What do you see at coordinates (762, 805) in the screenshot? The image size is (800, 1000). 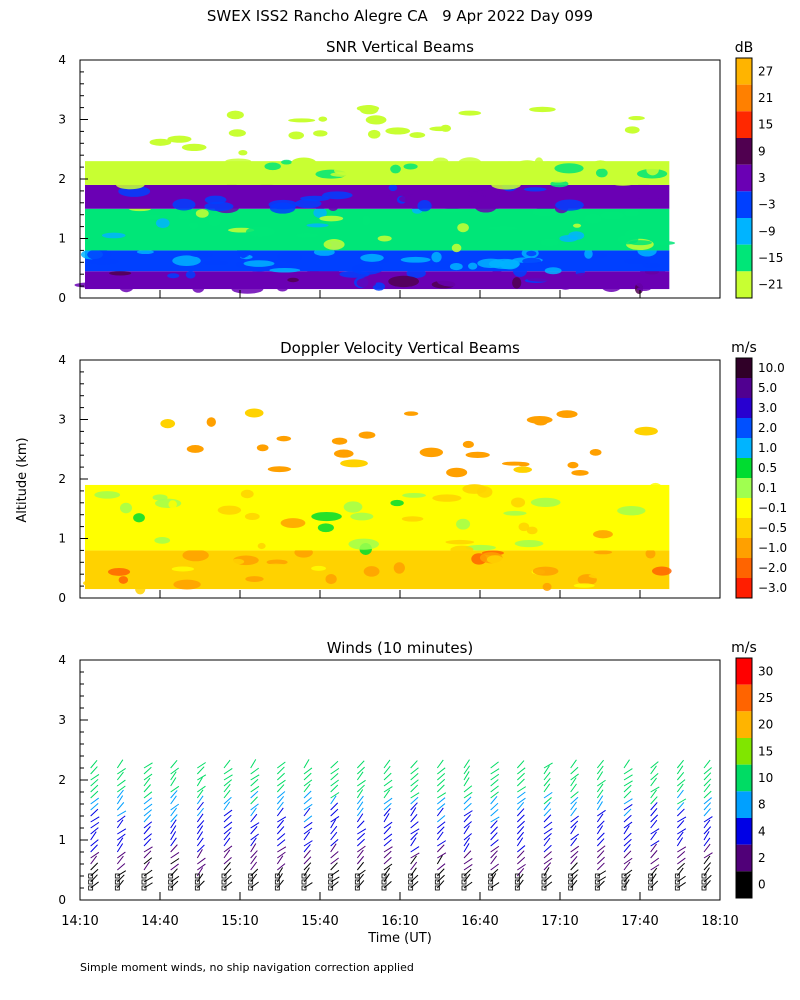 I see `colorbar-label: 8` at bounding box center [762, 805].